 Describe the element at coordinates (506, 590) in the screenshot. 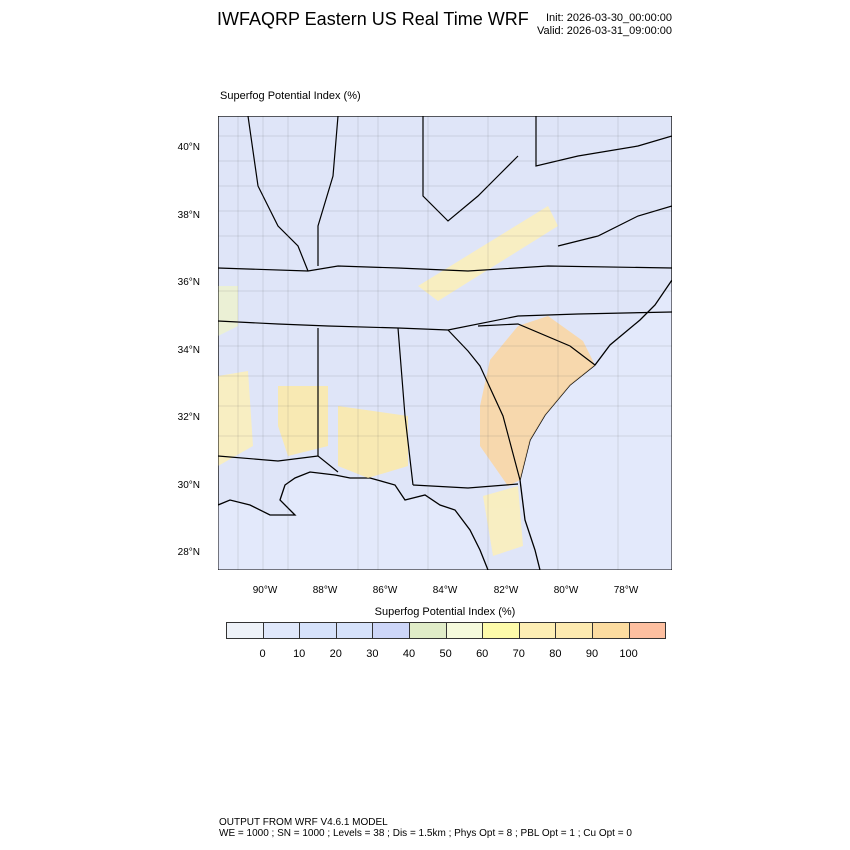

I see `lon-tick-label: 82°W` at that location.